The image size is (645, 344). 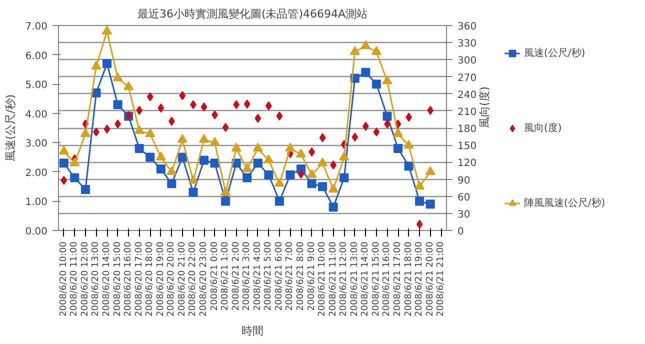 What do you see at coordinates (467, 44) in the screenshot?
I see `y2-tick-label: 330` at bounding box center [467, 44].